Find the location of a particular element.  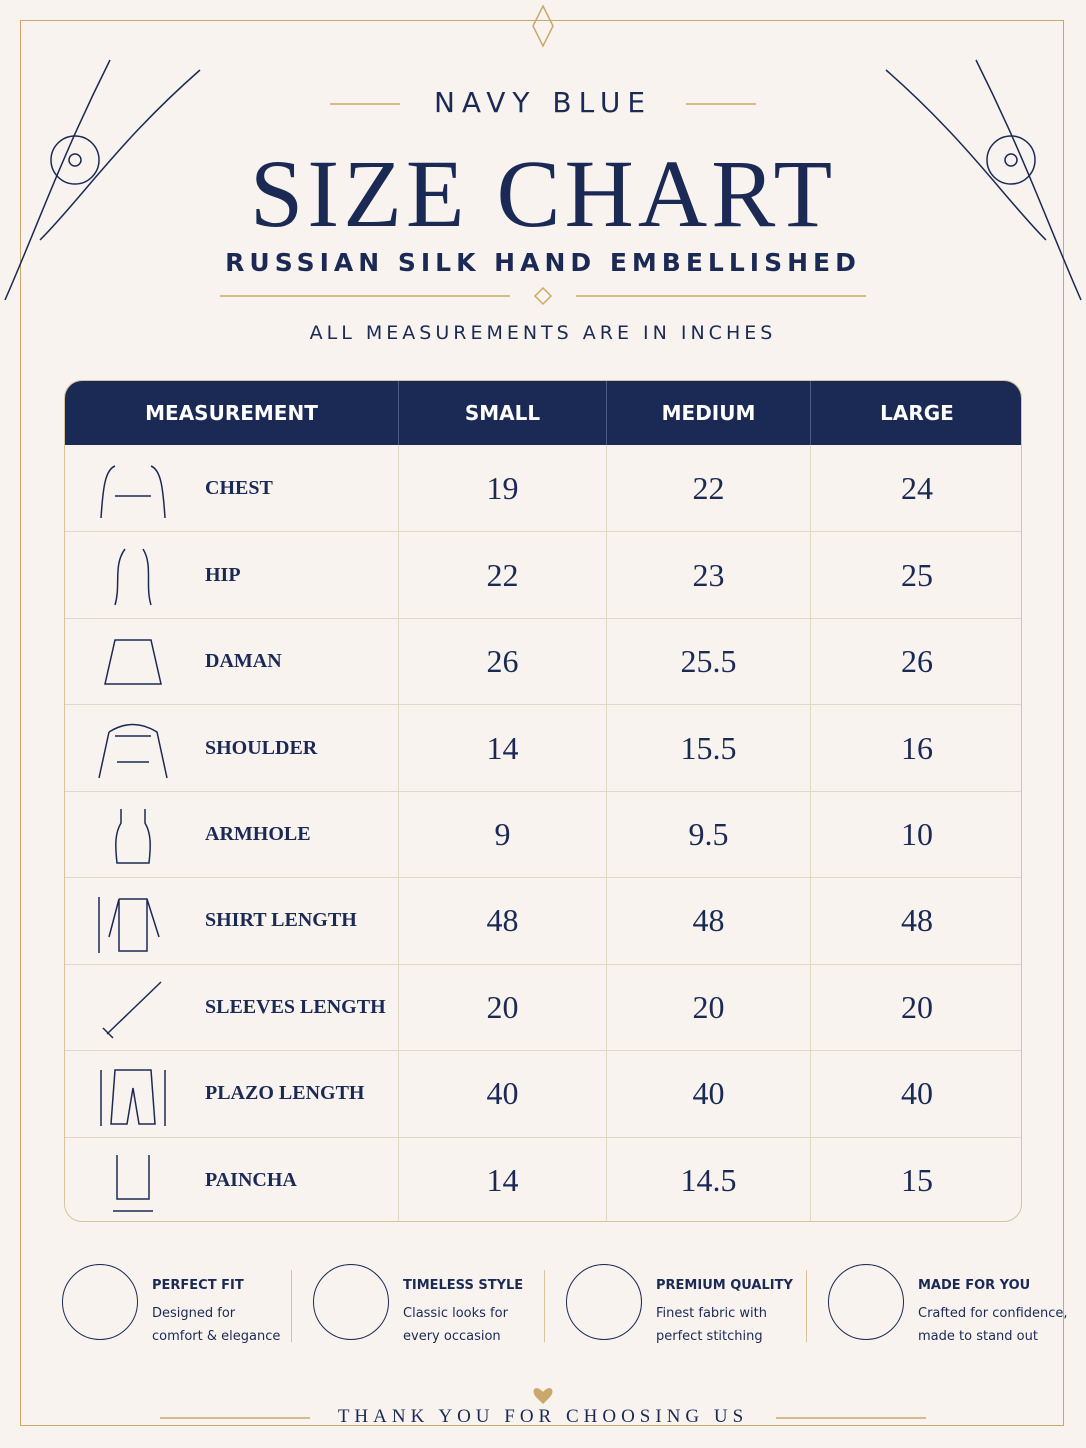

size-value: 25.5 is located at coordinates (709, 661).